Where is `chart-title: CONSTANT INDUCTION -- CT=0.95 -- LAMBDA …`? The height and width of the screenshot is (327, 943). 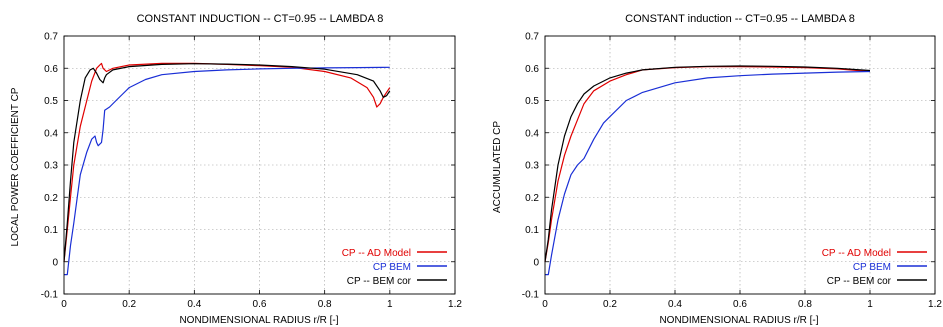 chart-title: CONSTANT INDUCTION -- CT=0.95 -- LAMBDA … is located at coordinates (260, 19).